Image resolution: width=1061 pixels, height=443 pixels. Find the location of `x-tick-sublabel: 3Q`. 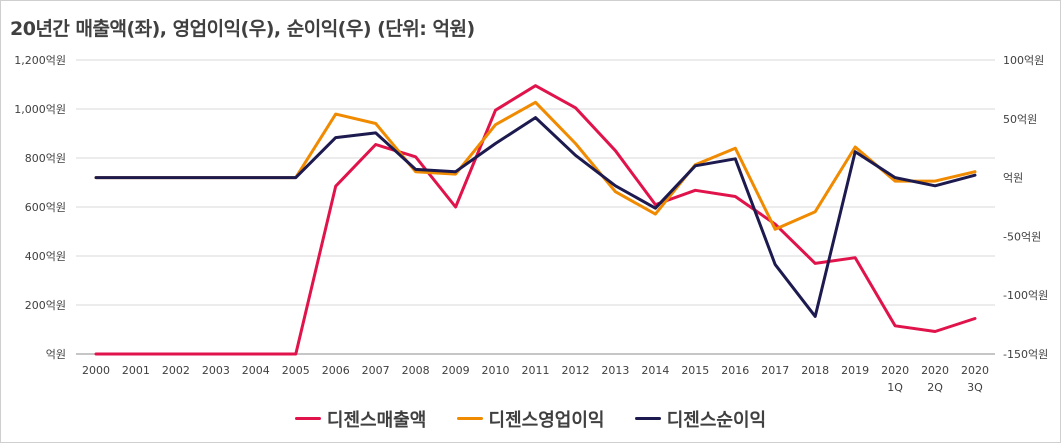

x-tick-sublabel: 3Q is located at coordinates (975, 387).